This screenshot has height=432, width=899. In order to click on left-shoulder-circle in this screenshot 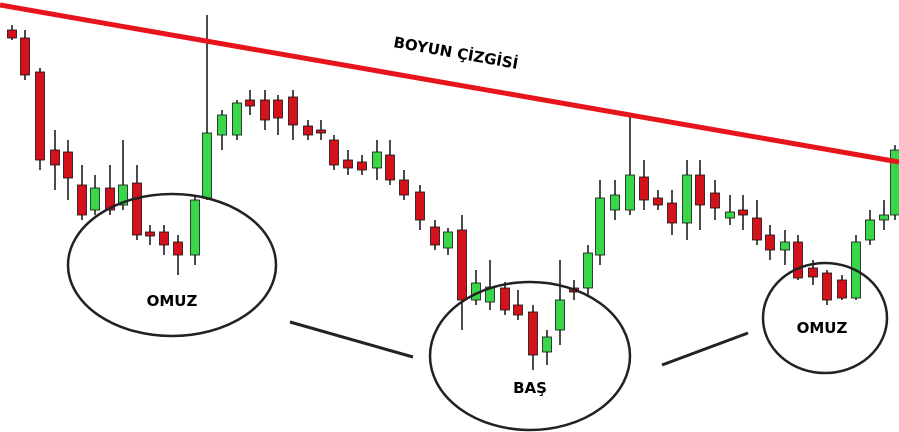, I will do `click(172, 265)`.